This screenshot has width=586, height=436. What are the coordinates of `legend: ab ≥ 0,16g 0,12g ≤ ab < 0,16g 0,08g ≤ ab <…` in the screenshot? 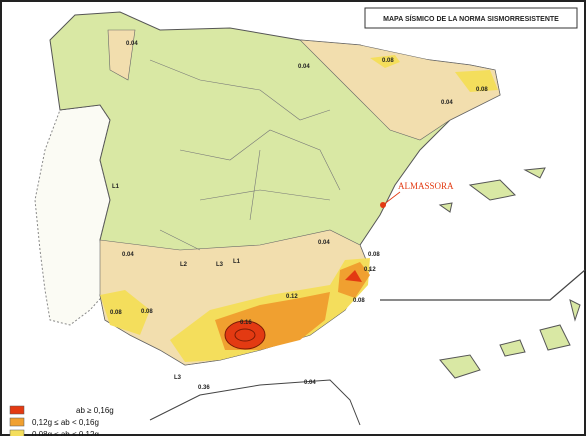 It's located at (61, 420).